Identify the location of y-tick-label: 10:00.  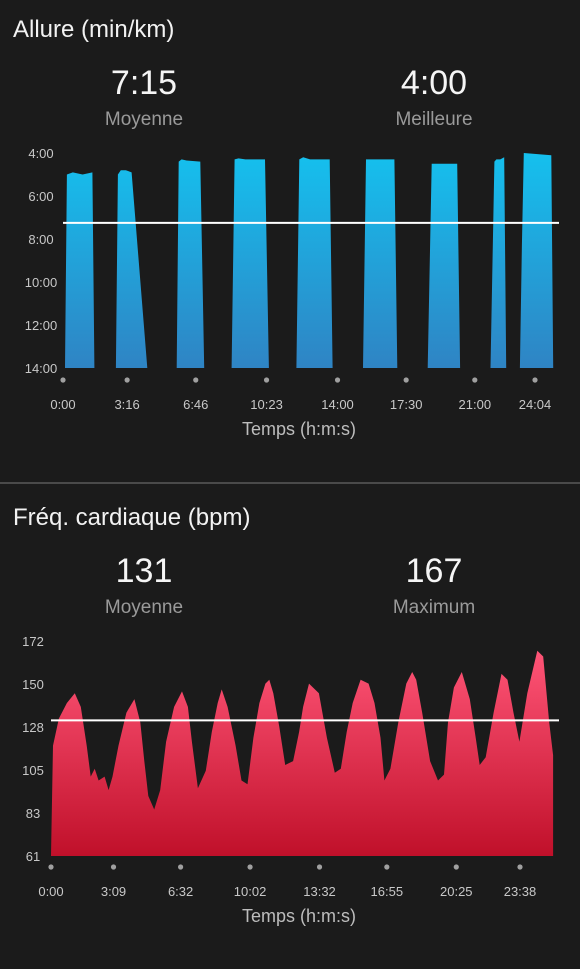
(41, 282).